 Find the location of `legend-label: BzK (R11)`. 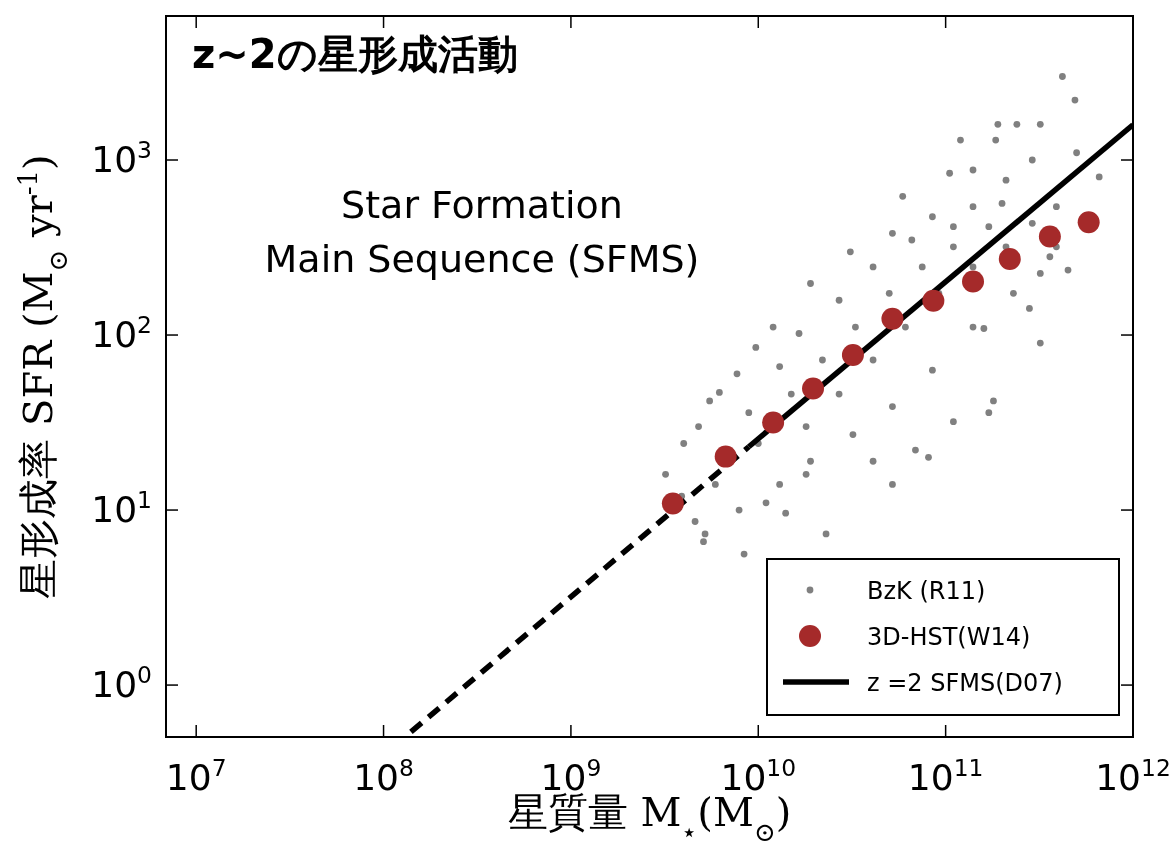

legend-label: BzK (R11) is located at coordinates (926, 591).